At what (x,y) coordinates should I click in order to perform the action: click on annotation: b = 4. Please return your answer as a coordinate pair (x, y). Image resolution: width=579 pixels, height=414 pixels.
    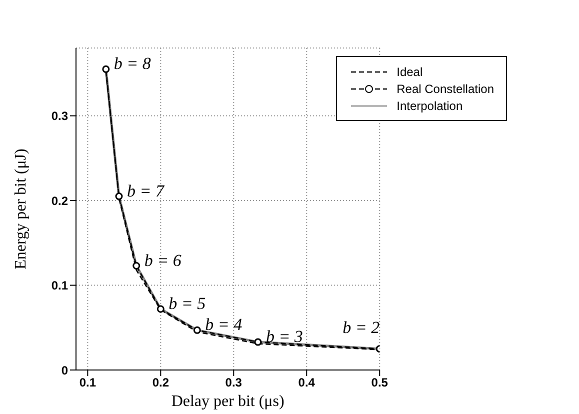
    Looking at the image, I should click on (224, 324).